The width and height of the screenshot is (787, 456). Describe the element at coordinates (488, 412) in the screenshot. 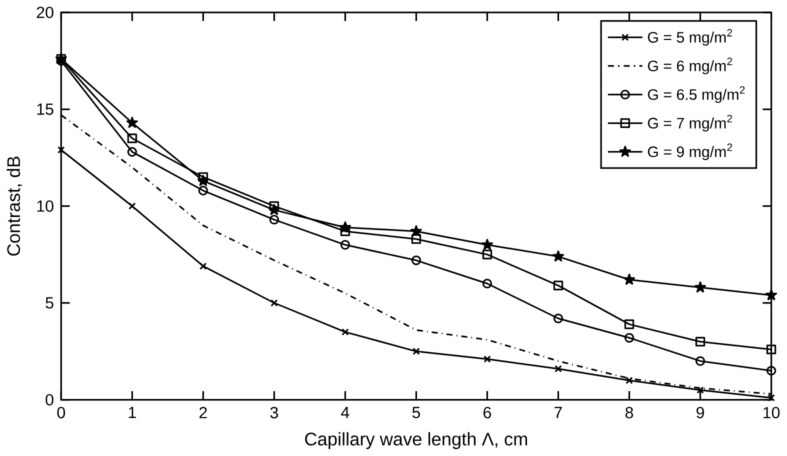

I see `x-tick-label: 6` at that location.